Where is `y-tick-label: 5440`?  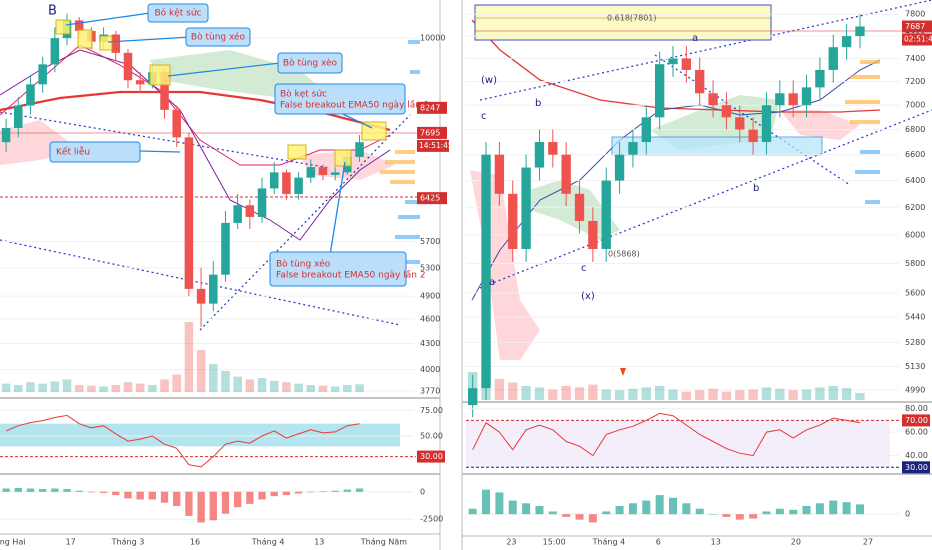
y-tick-label: 5440 is located at coordinates (915, 317).